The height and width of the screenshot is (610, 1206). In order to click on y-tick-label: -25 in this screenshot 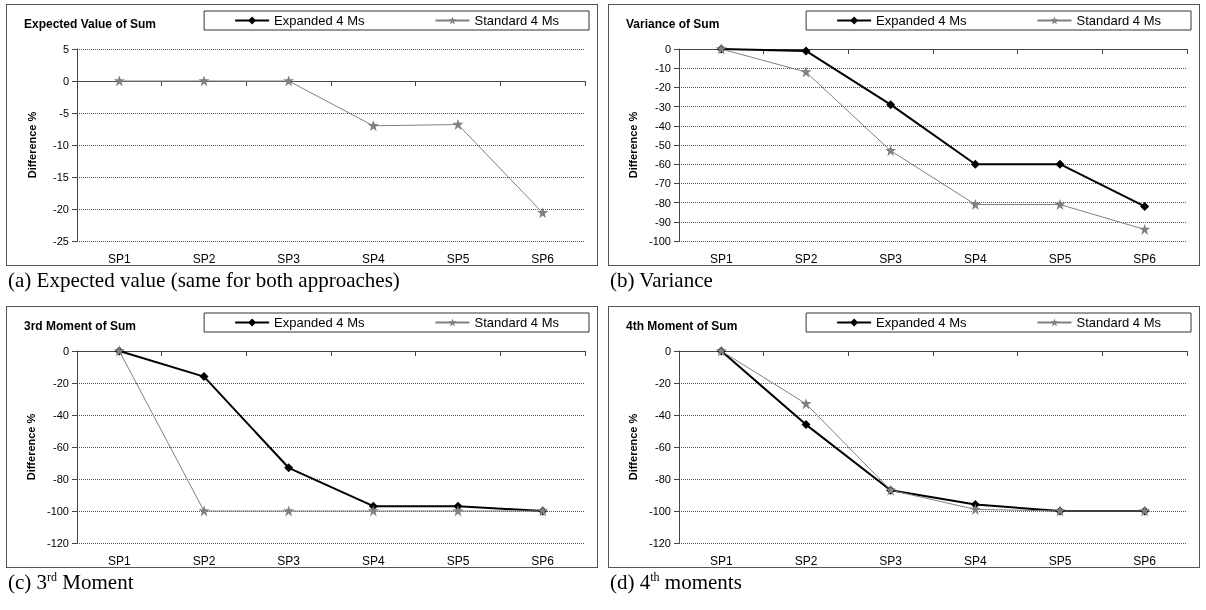, I will do `click(61, 241)`.